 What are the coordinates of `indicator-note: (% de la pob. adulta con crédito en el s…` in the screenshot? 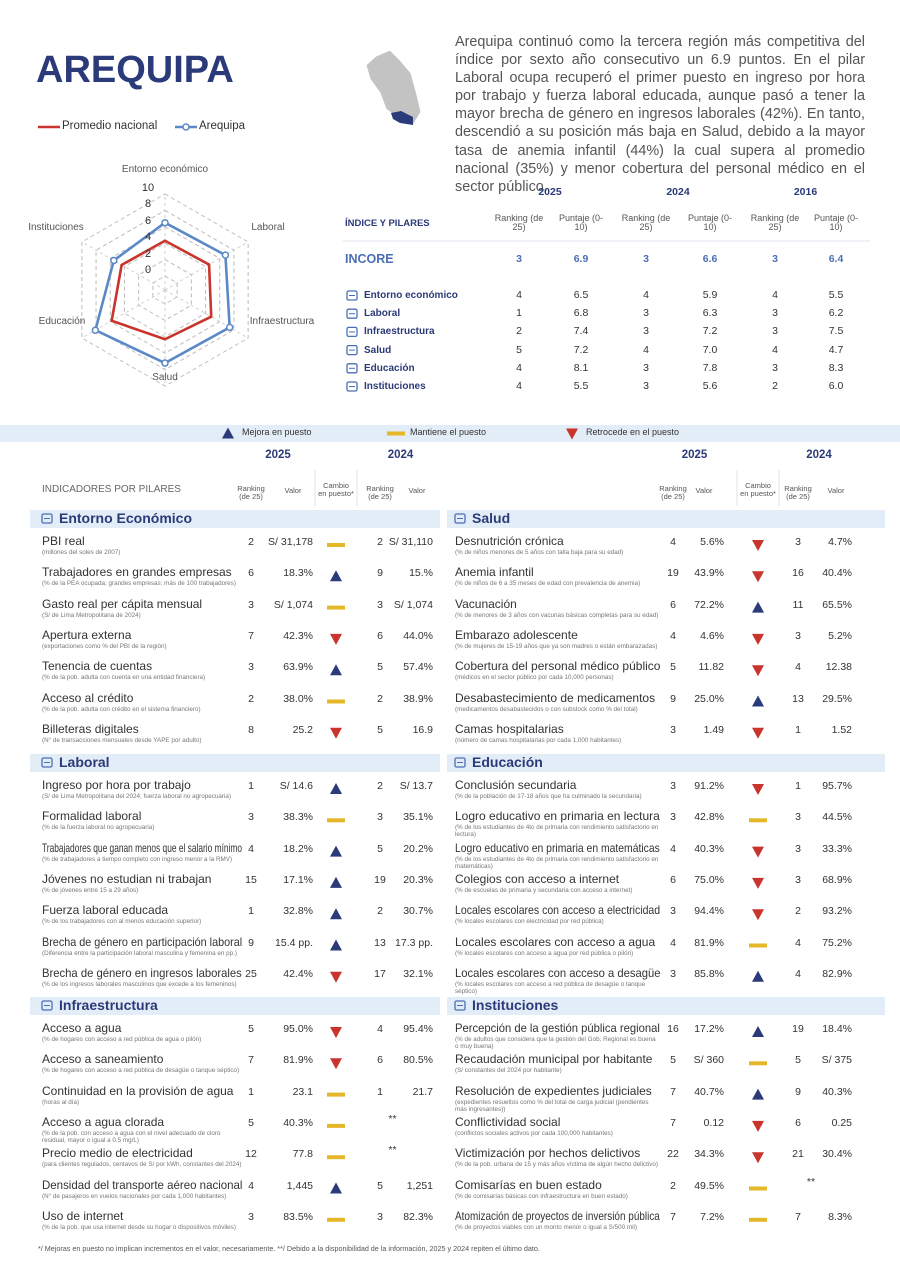 It's located at (121, 709).